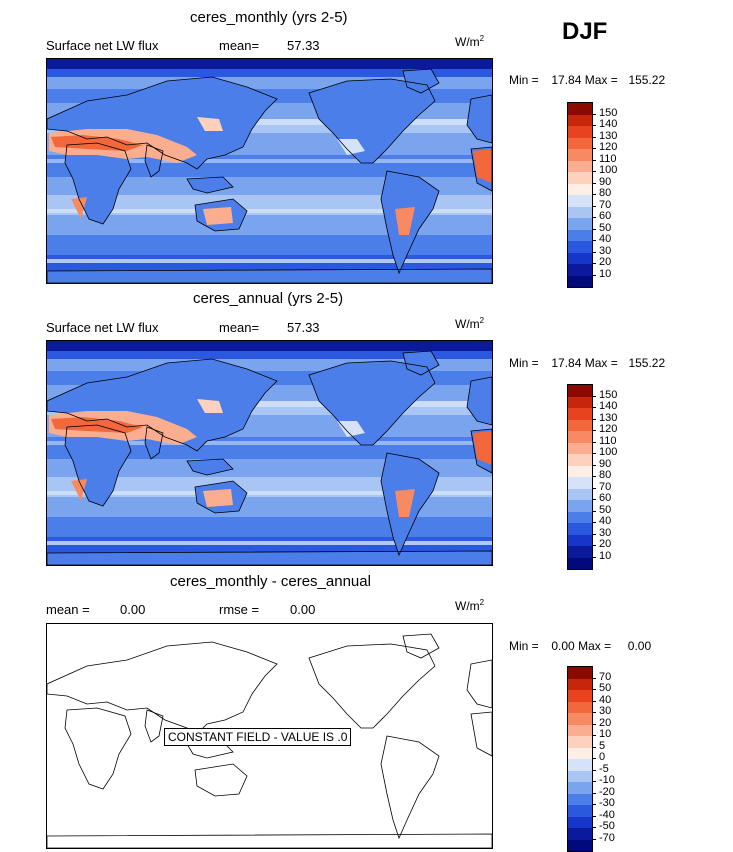  I want to click on panel2-minmax: Min = 17.84 Max = 155.22, so click(587, 363).